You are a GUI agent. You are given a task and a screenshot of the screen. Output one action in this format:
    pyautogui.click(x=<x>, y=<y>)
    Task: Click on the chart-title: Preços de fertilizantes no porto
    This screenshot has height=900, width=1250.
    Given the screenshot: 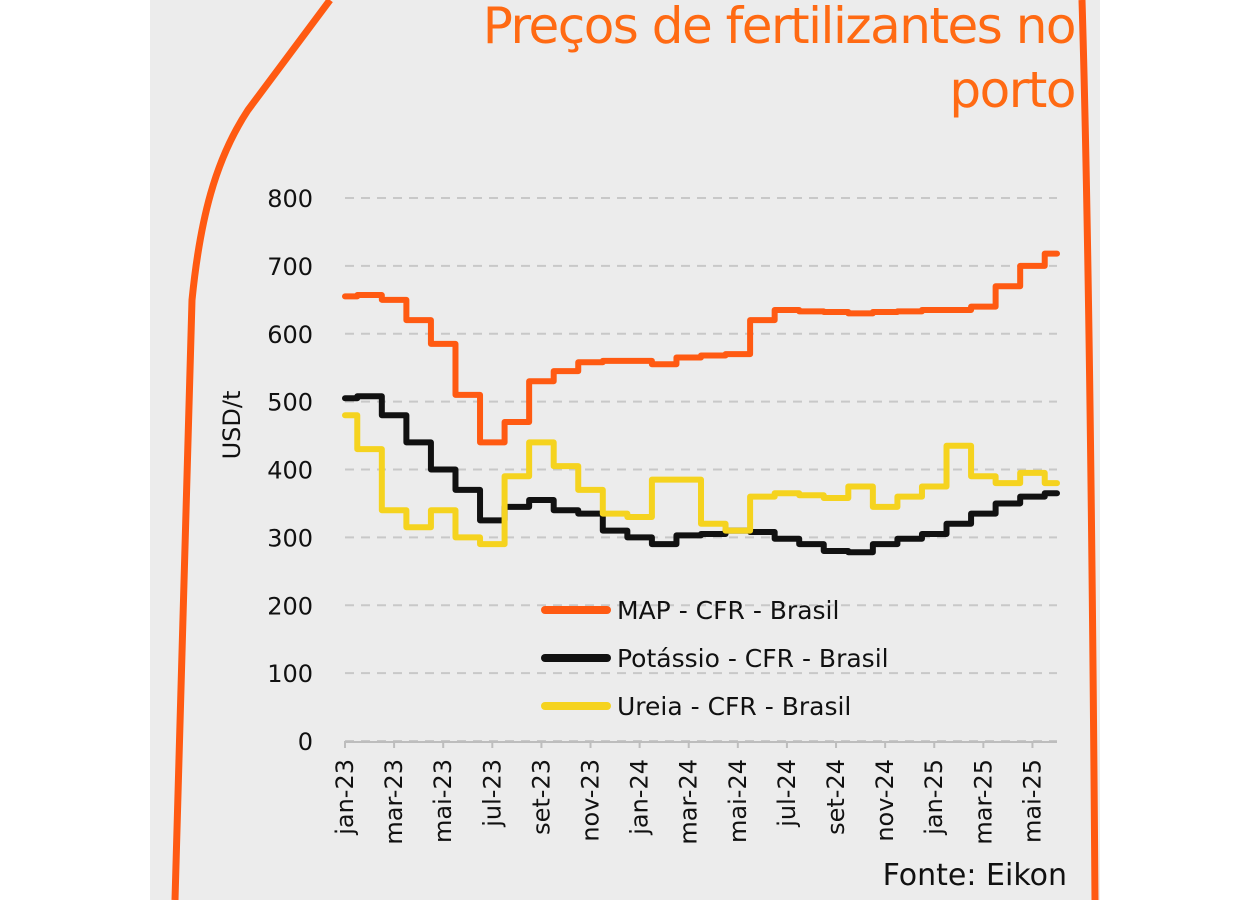 What is the action you would take?
    pyautogui.click(x=726, y=61)
    